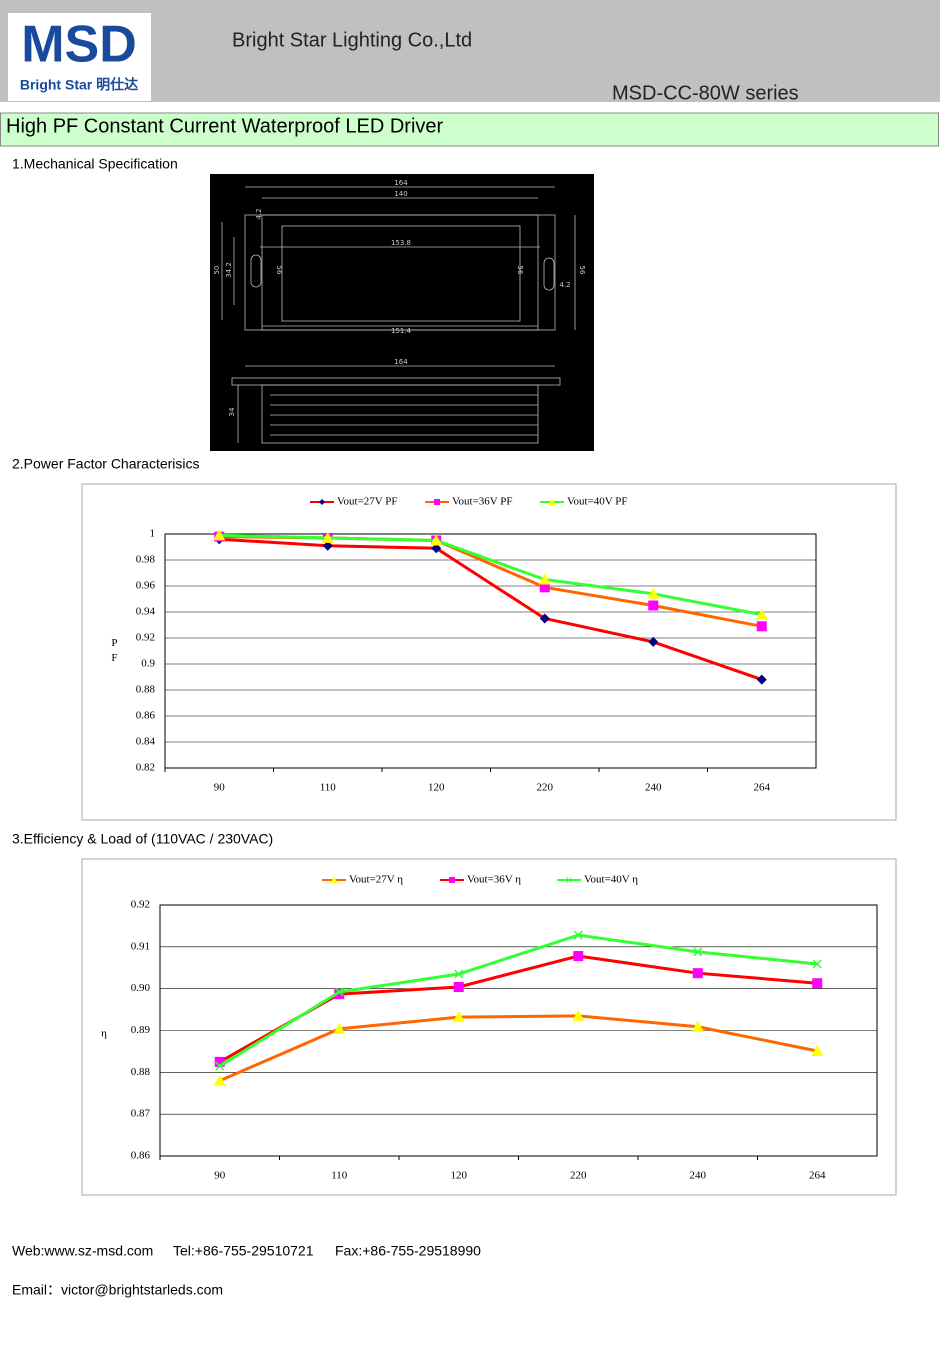 This screenshot has width=940, height=1347. What do you see at coordinates (232, 411) in the screenshot?
I see `dimension: 34` at bounding box center [232, 411].